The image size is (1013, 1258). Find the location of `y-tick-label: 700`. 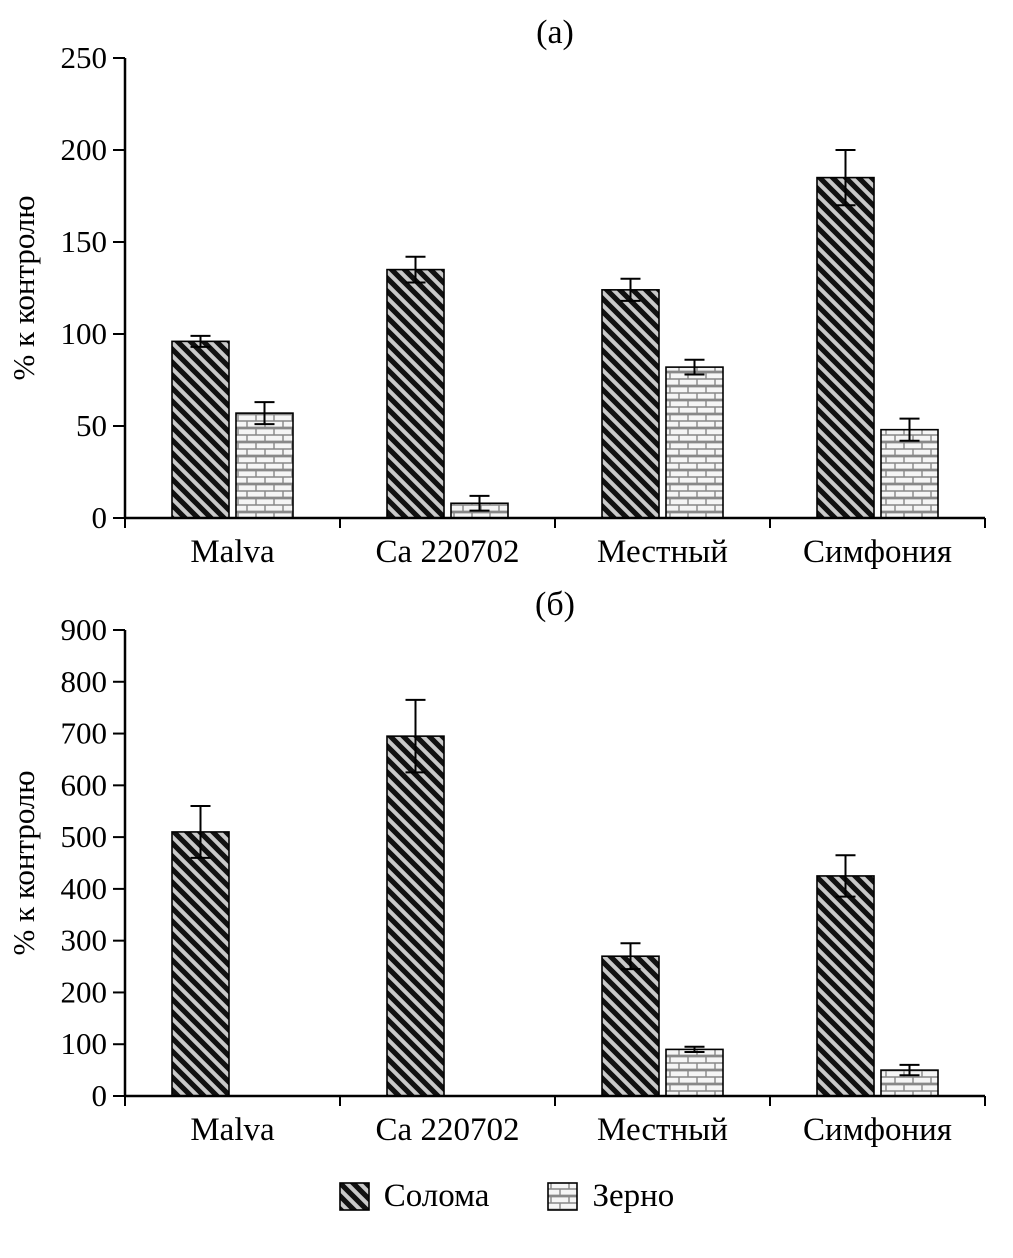

y-tick-label: 700 is located at coordinates (84, 733).